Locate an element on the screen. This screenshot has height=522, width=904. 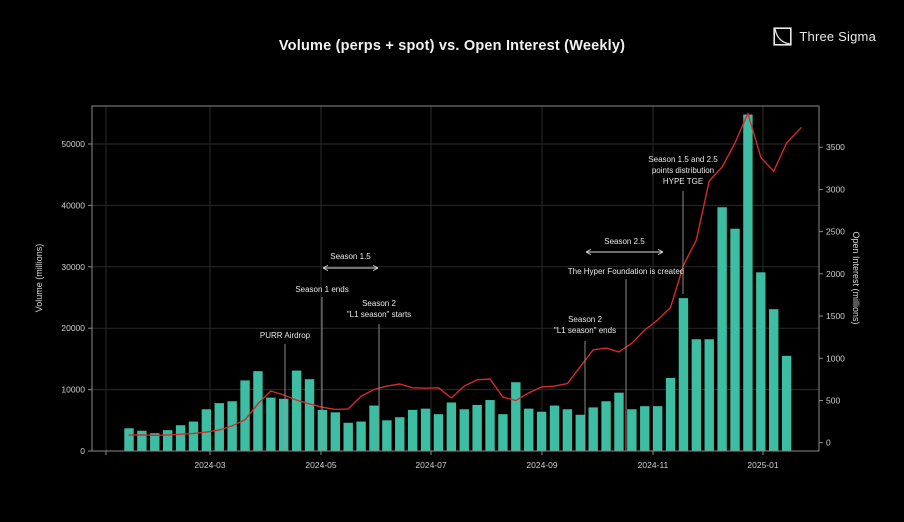
x-tick-label: 2024-03 is located at coordinates (209, 465).